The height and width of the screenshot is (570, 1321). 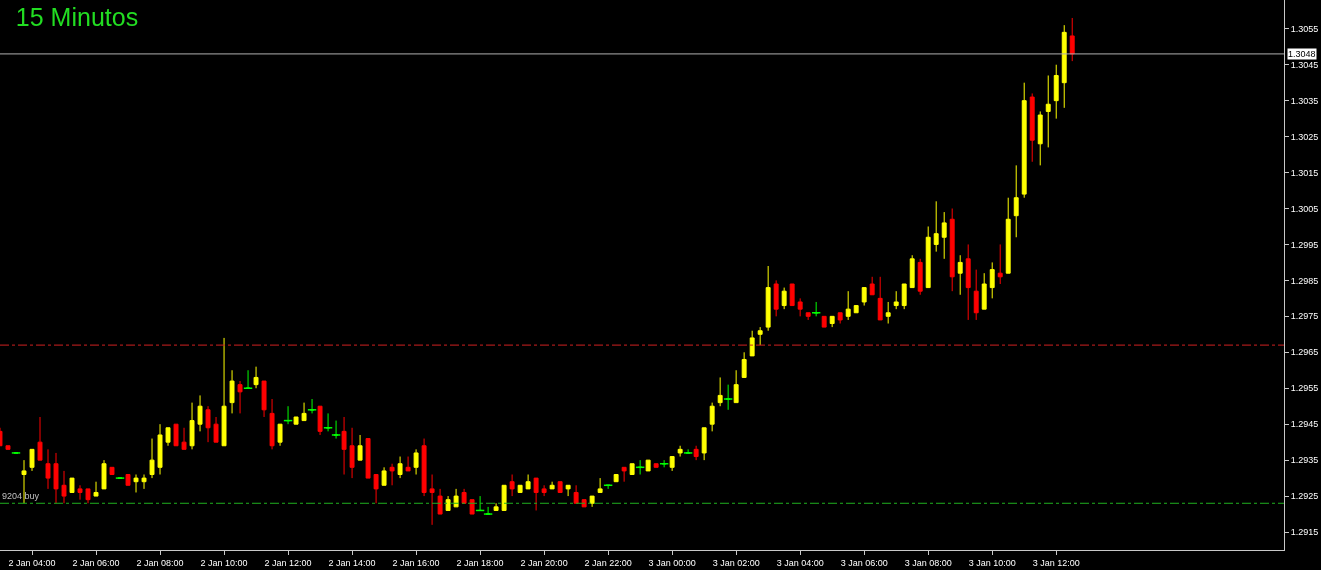 I want to click on ref-line-label: 1.3048, so click(x=1302, y=54).